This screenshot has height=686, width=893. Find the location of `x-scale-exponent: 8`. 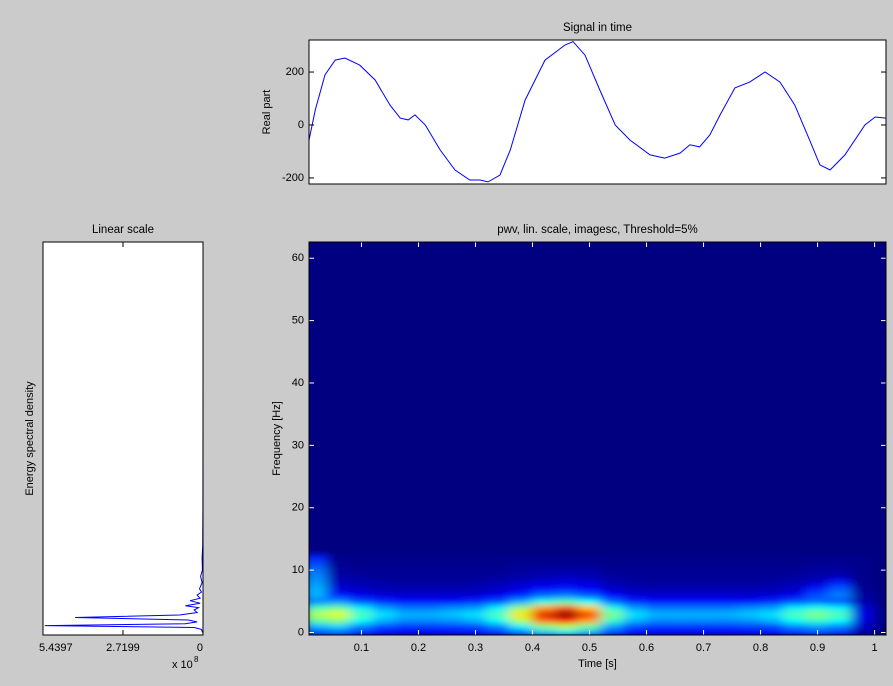

x-scale-exponent: 8 is located at coordinates (196, 659).